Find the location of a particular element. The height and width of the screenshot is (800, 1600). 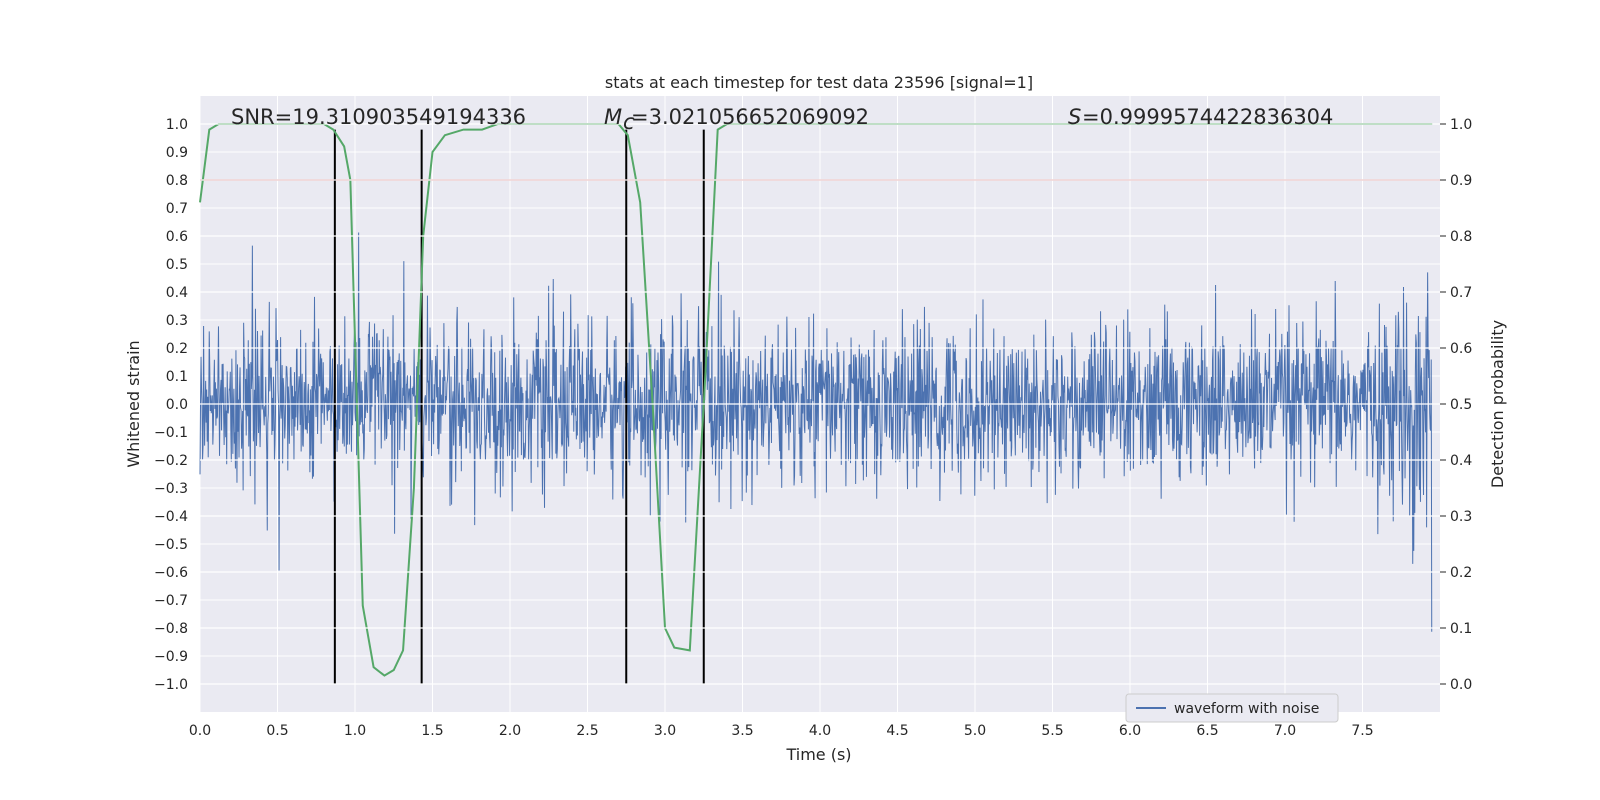

mc-symbol: M is located at coordinates (613, 117).